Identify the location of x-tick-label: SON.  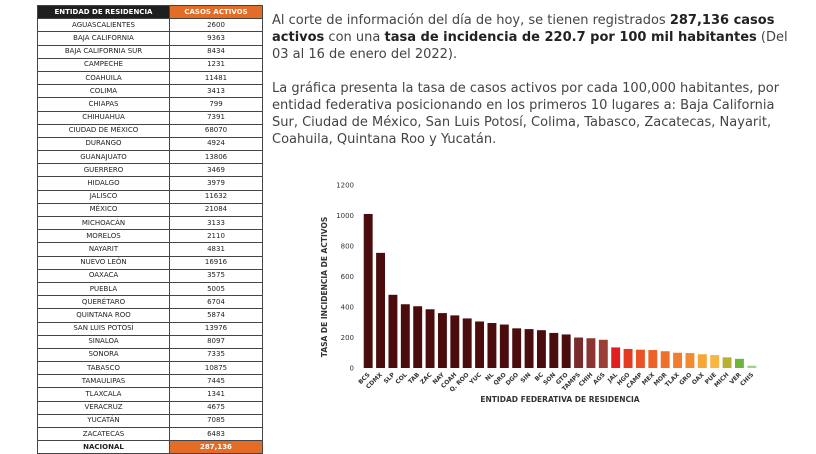
(549, 378).